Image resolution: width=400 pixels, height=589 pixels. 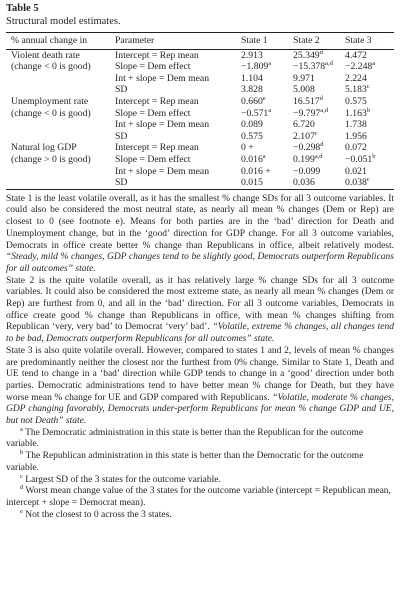 I want to click on value-text: 2.224, so click(x=356, y=78).